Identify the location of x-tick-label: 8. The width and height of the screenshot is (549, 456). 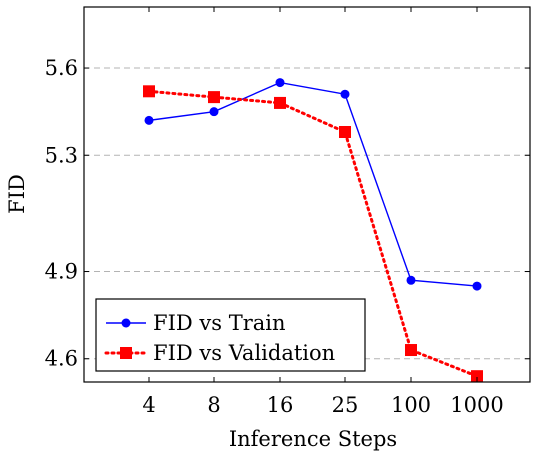
(213, 405).